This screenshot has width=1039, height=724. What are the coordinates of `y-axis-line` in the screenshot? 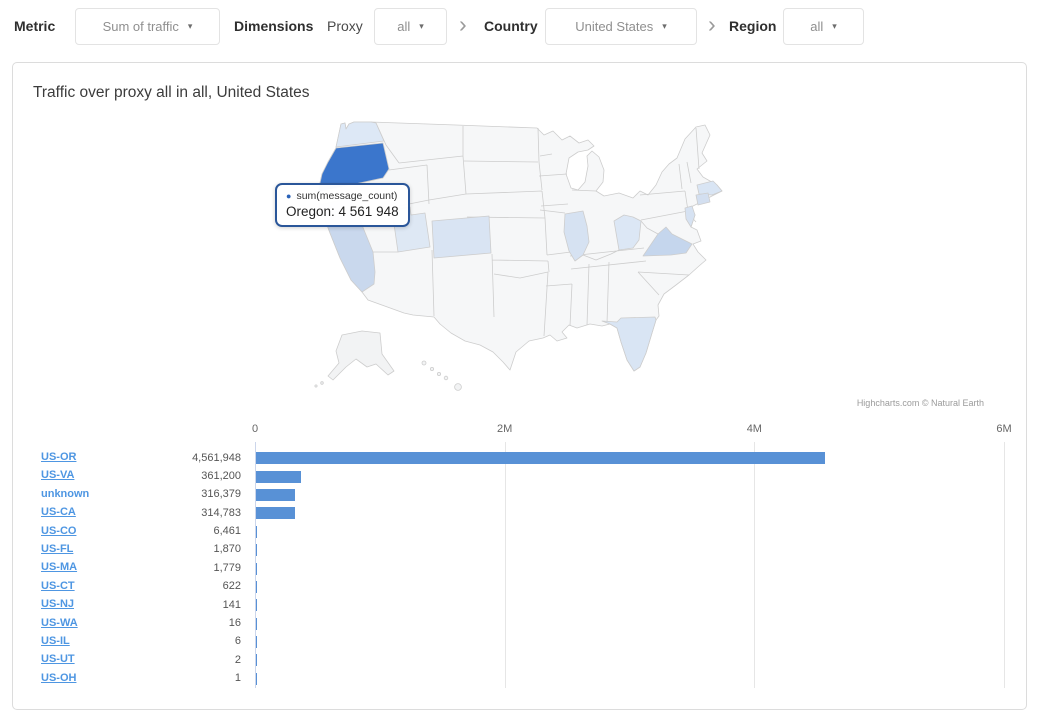 It's located at (255, 565).